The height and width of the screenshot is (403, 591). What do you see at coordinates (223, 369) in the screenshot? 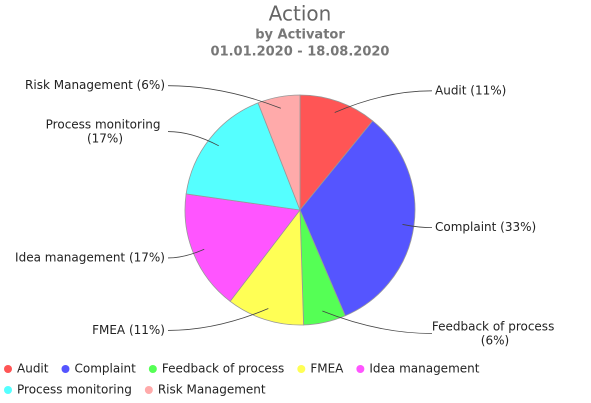
I see `legend-label: Feedback of process` at bounding box center [223, 369].